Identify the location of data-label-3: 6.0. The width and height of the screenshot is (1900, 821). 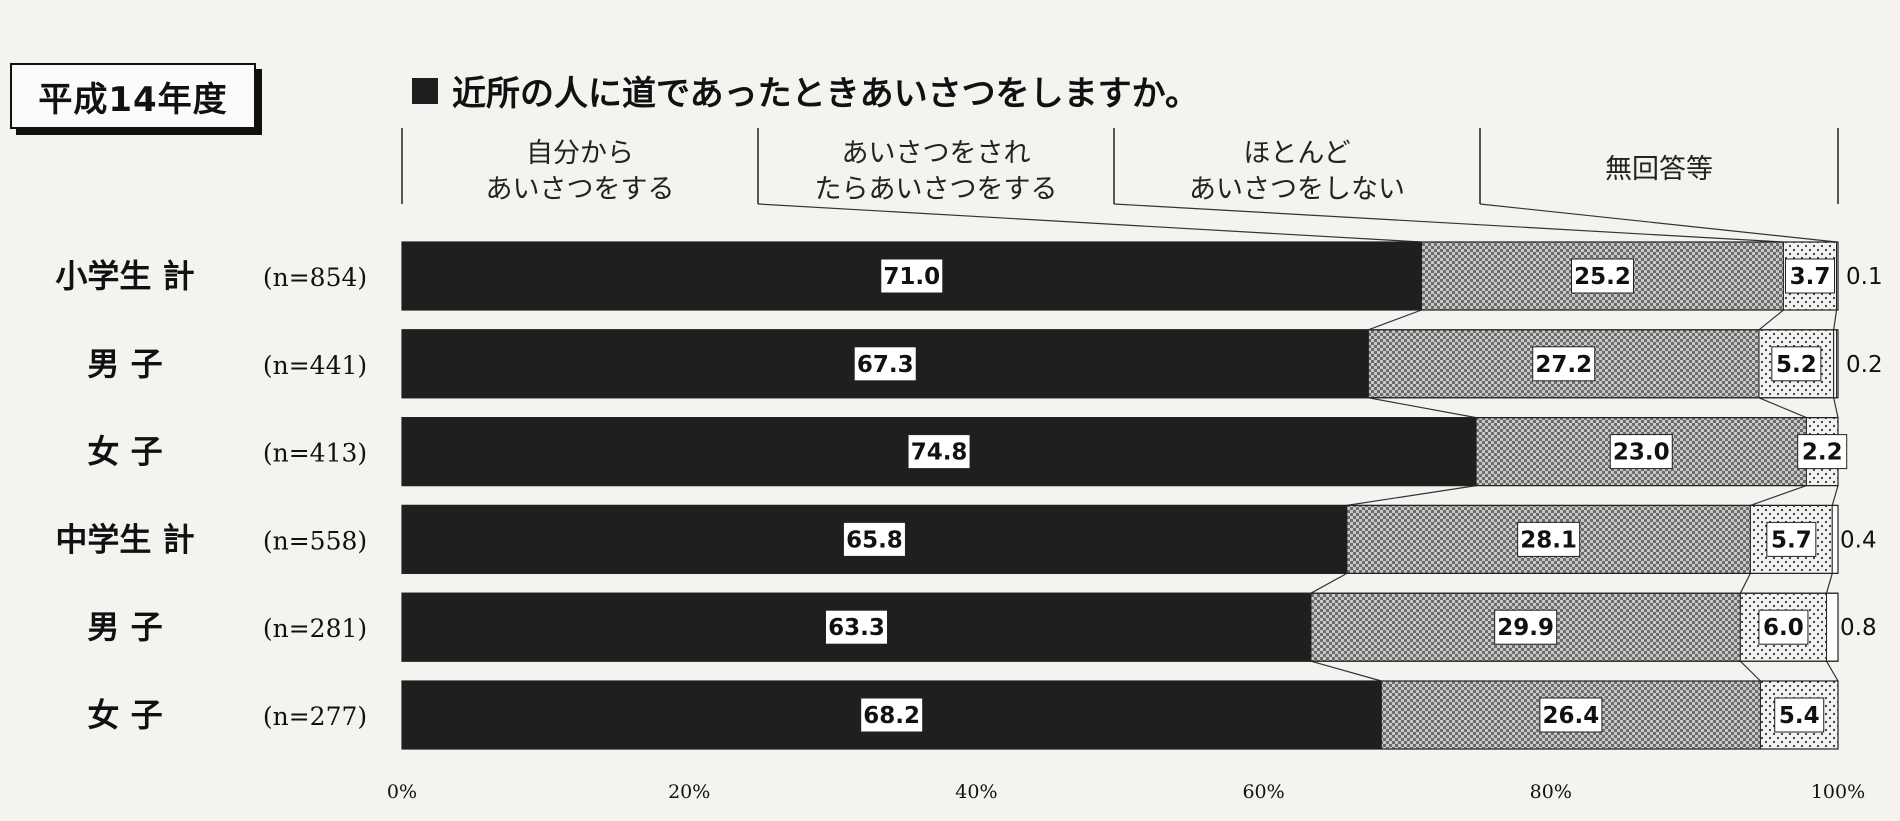
(1783, 628).